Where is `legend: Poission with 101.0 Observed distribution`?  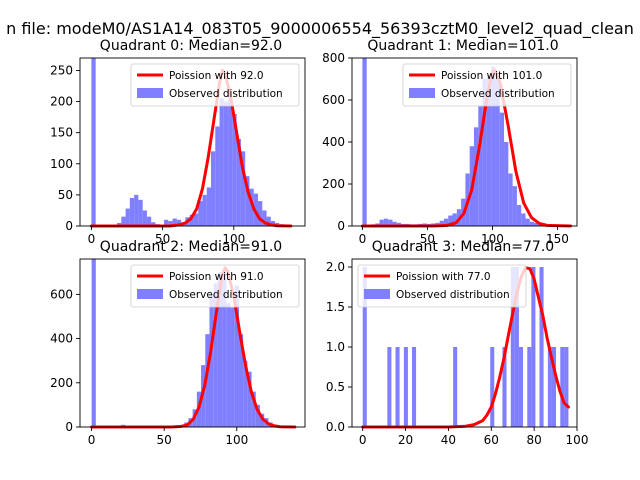
legend: Poission with 101.0 Observed distribution is located at coordinates (487, 85).